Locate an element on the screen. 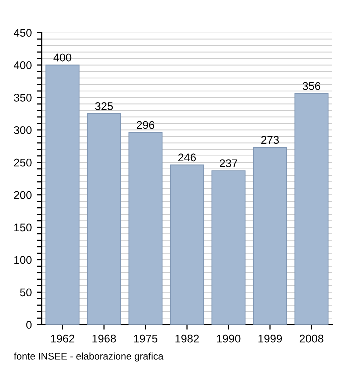 The height and width of the screenshot is (373, 350). data-label: 296 is located at coordinates (146, 125).